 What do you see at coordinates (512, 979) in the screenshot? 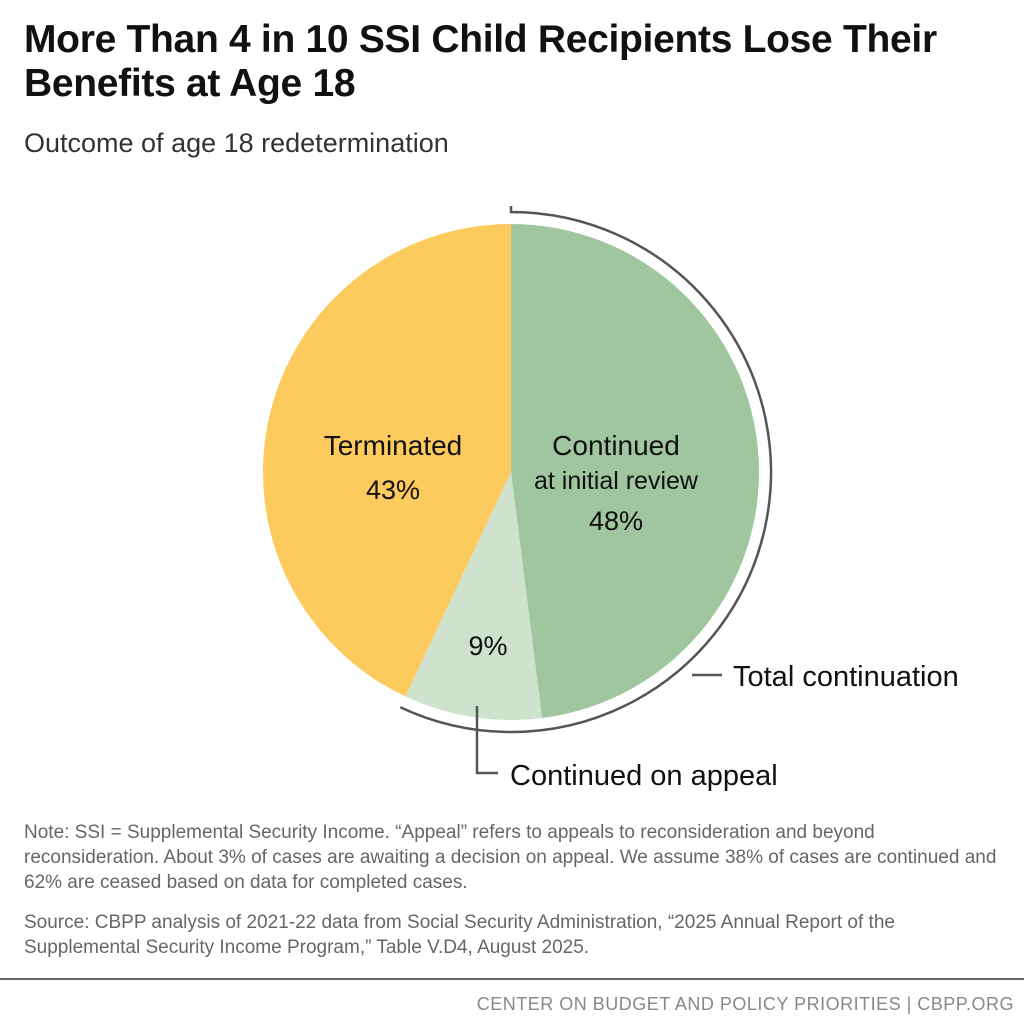
I see `footer-divider` at bounding box center [512, 979].